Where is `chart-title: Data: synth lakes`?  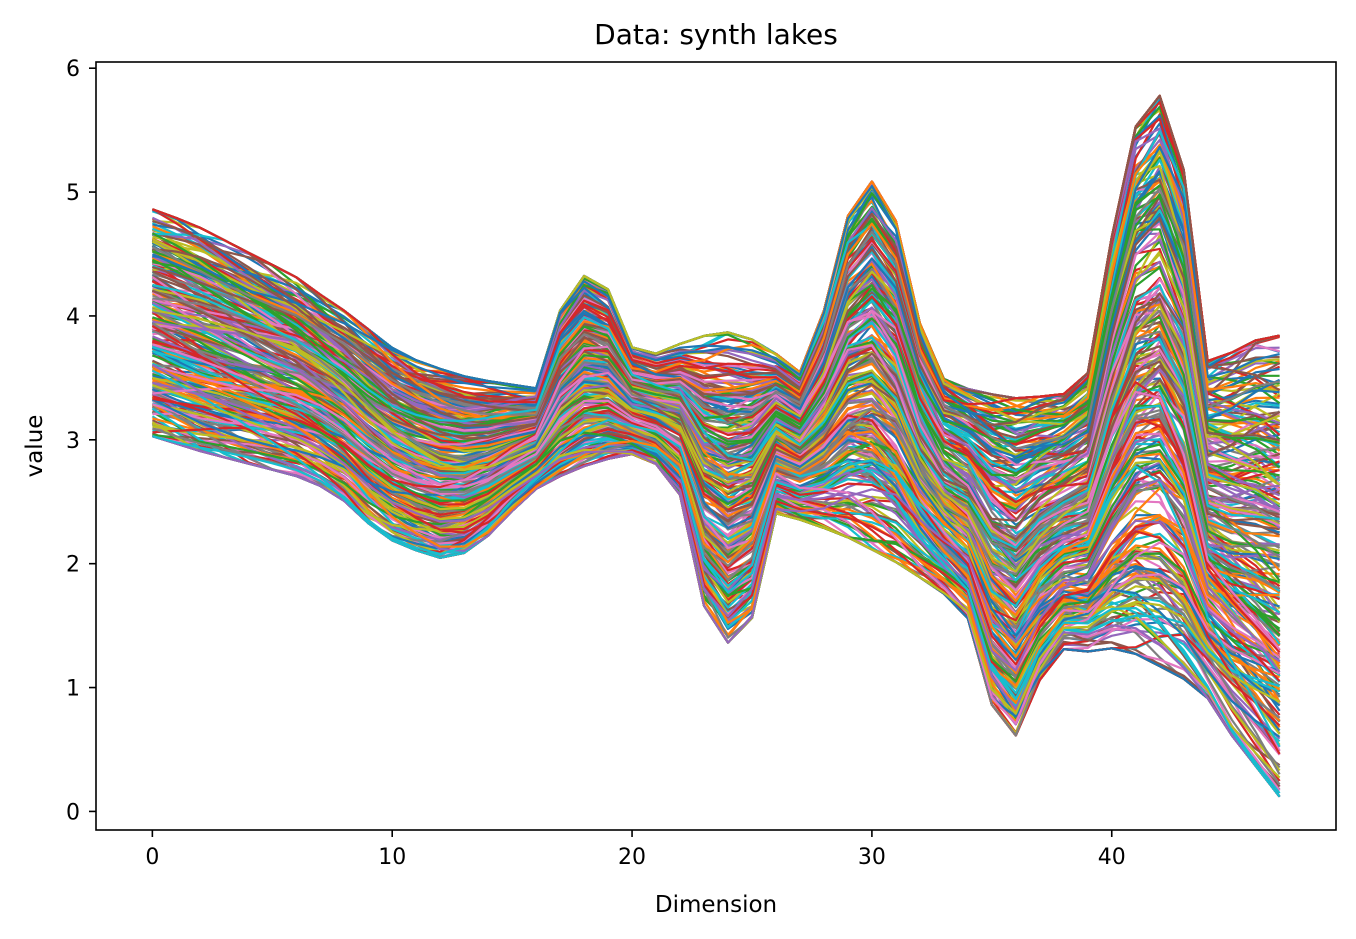 chart-title: Data: synth lakes is located at coordinates (716, 34).